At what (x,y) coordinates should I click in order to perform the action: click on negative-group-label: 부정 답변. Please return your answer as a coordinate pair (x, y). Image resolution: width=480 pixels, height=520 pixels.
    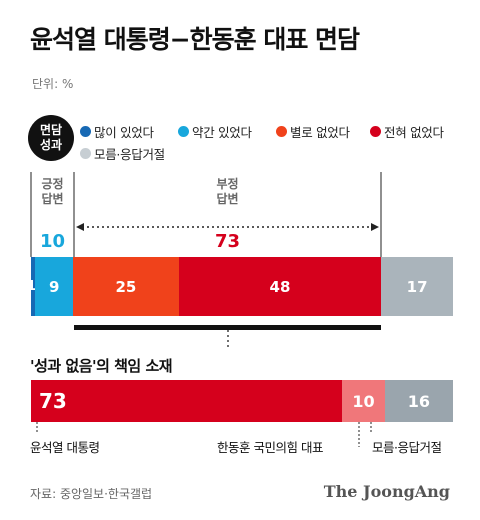
    Looking at the image, I should click on (227, 191).